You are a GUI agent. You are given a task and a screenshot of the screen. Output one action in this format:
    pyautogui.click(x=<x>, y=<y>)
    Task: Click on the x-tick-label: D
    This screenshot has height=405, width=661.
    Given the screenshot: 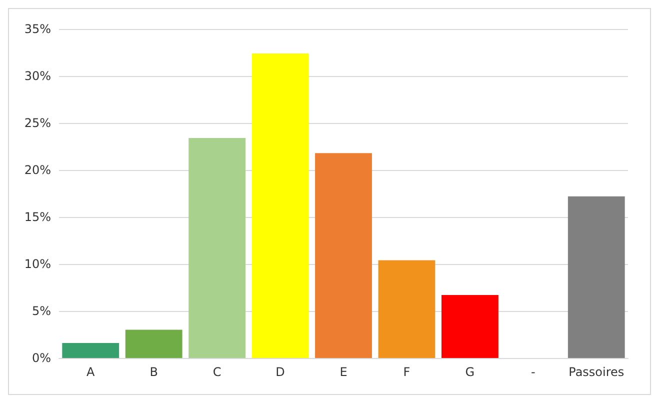 What is the action you would take?
    pyautogui.click(x=280, y=372)
    